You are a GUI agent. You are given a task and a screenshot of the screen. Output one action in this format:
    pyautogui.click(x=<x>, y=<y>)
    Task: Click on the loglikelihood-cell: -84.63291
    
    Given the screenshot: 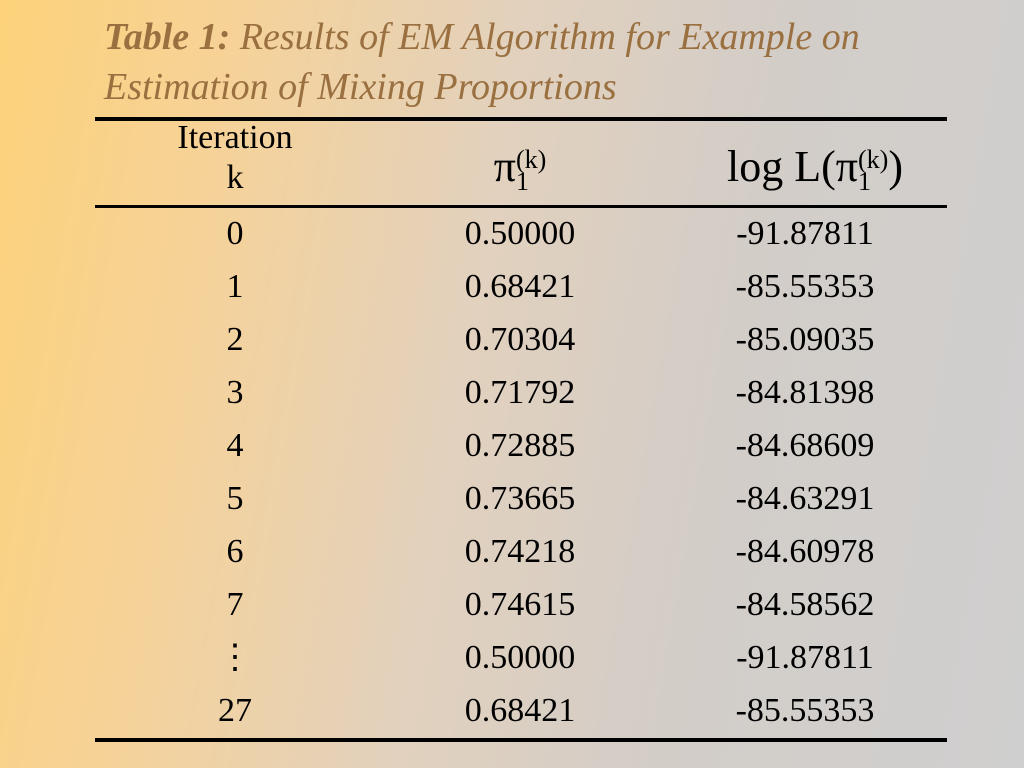 What is the action you would take?
    pyautogui.click(x=805, y=498)
    